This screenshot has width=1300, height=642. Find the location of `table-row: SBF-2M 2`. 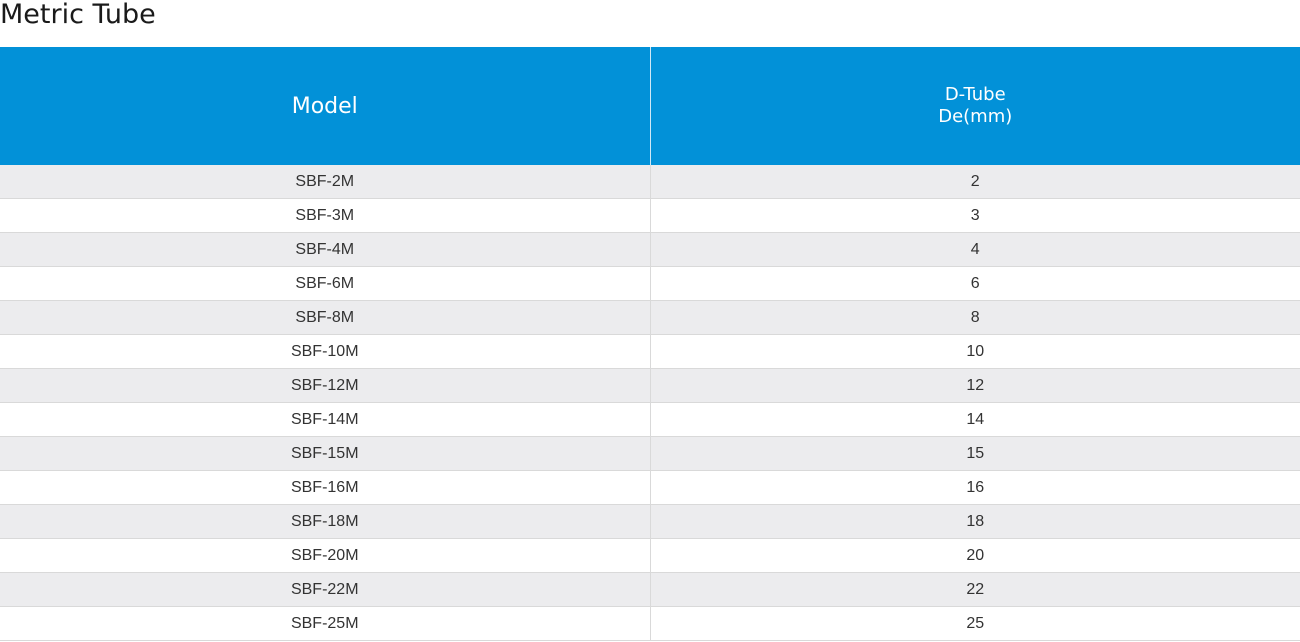

table-row: SBF-2M 2 is located at coordinates (650, 182).